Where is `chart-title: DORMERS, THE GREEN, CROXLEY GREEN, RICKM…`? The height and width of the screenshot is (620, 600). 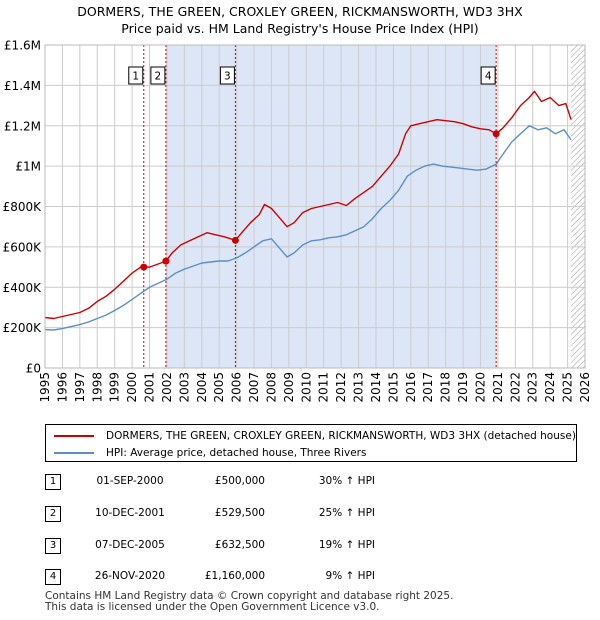 chart-title: DORMERS, THE GREEN, CROXLEY GREEN, RICKM… is located at coordinates (300, 20).